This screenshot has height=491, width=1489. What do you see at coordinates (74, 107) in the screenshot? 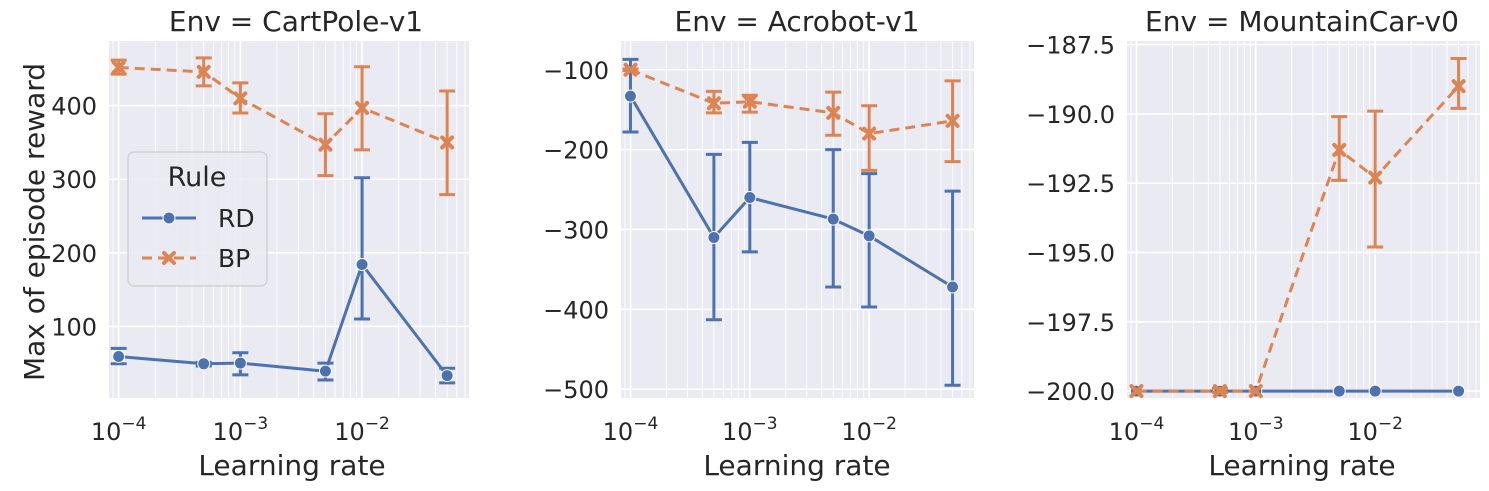
I see `y-tick-label: 400` at bounding box center [74, 107].